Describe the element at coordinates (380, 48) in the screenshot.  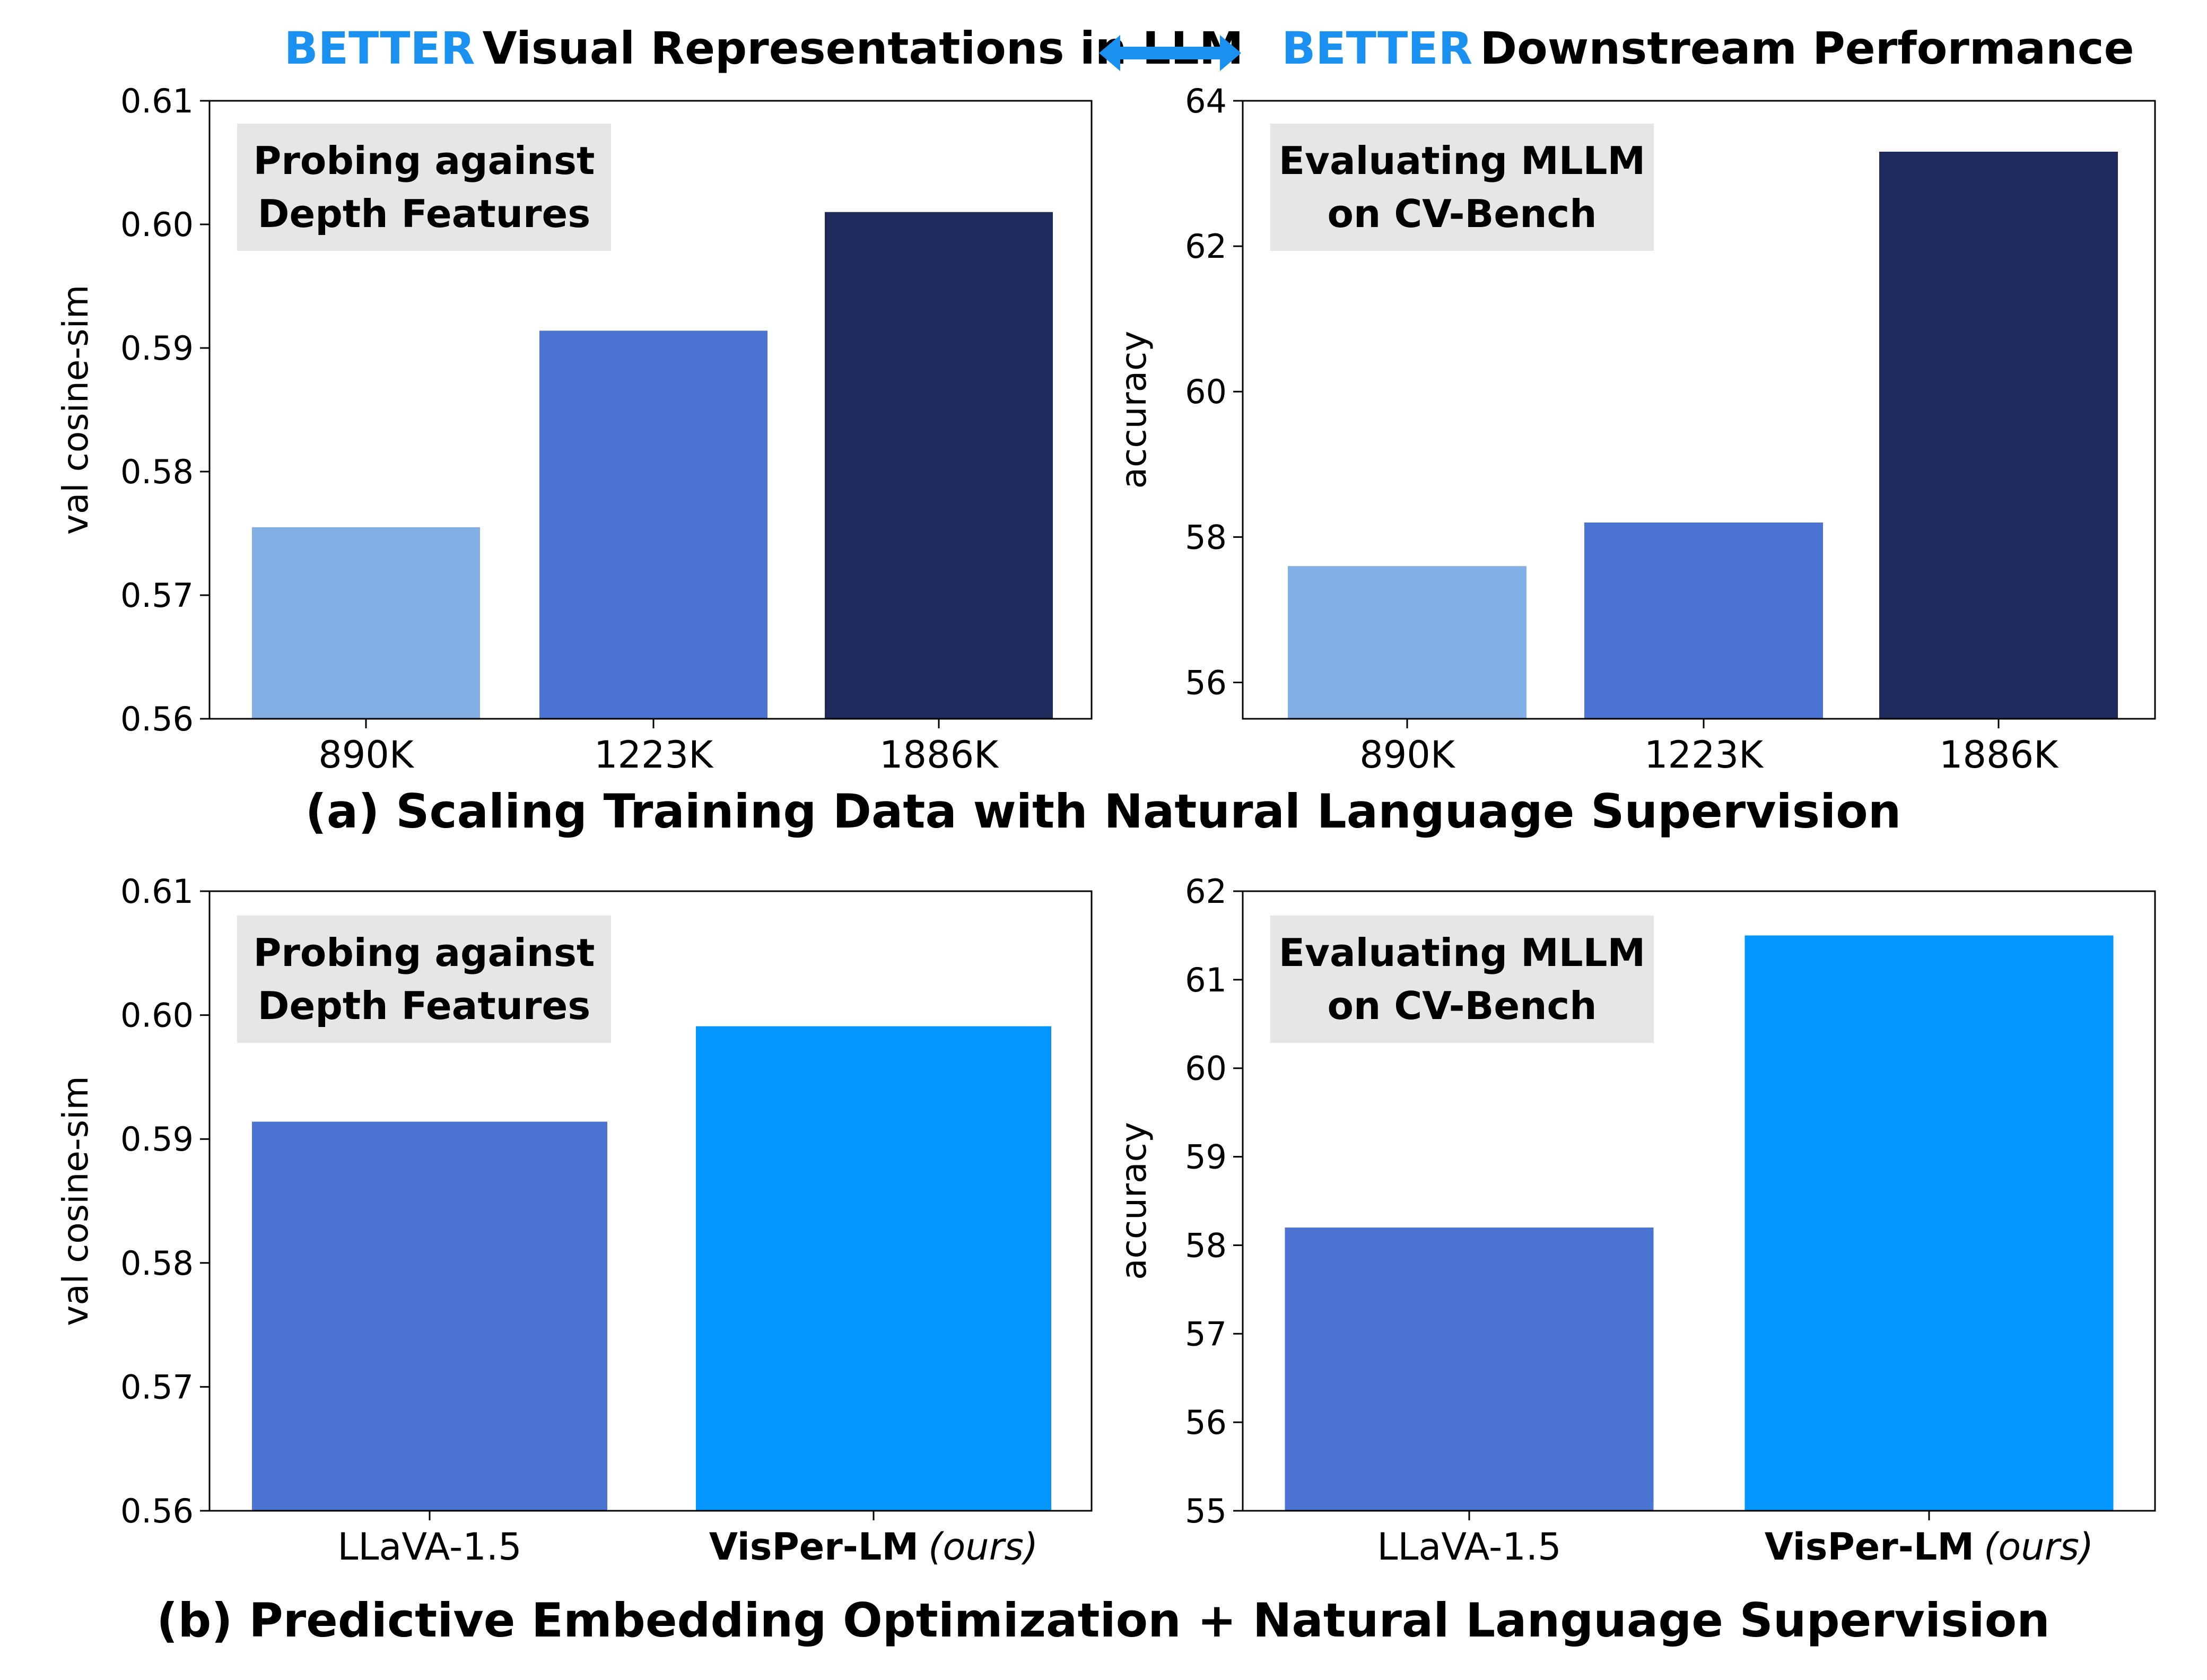
I see `header-left-accent: BETTER` at that location.